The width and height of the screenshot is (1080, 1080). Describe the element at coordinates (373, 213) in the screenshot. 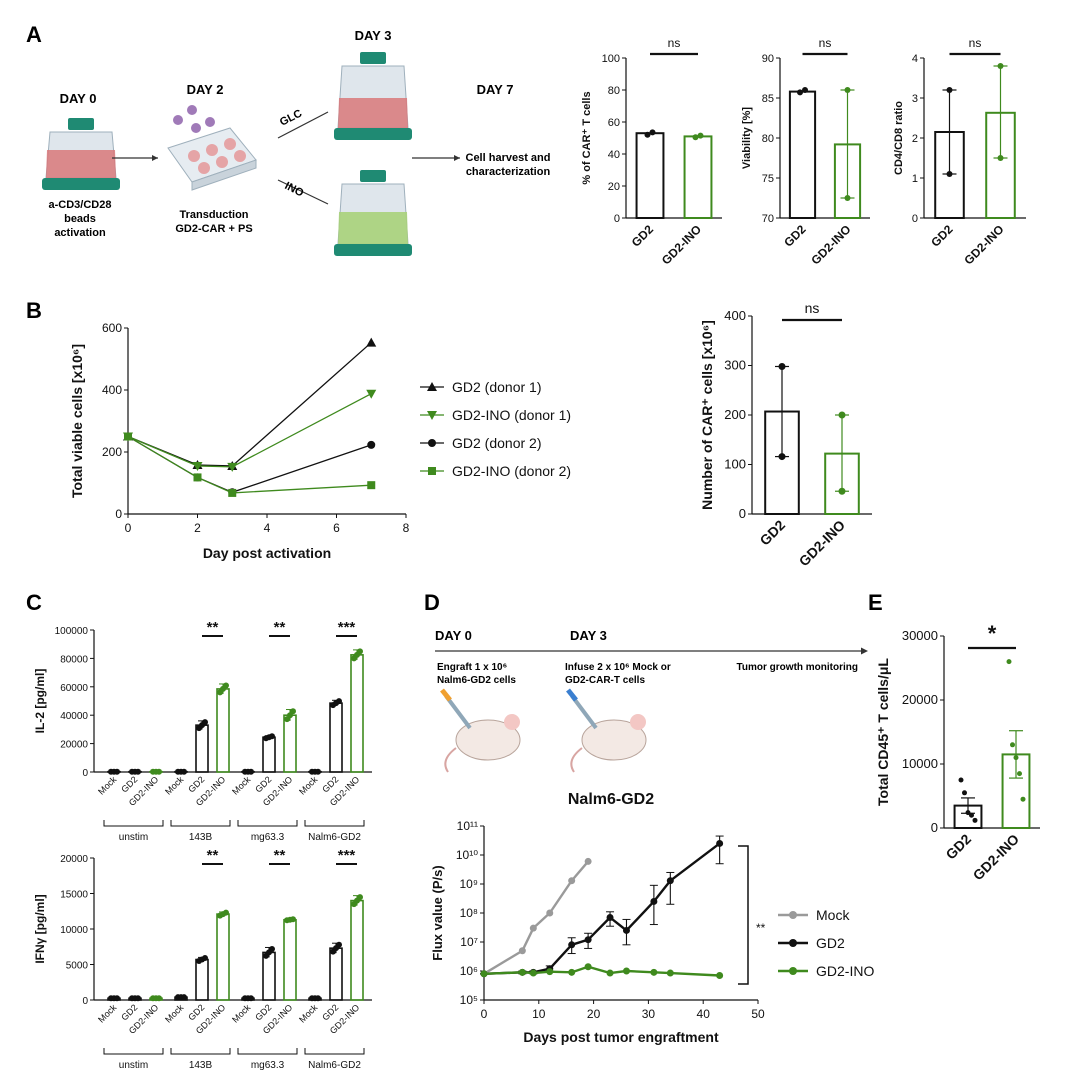

I see `flask-ino-icon` at that location.